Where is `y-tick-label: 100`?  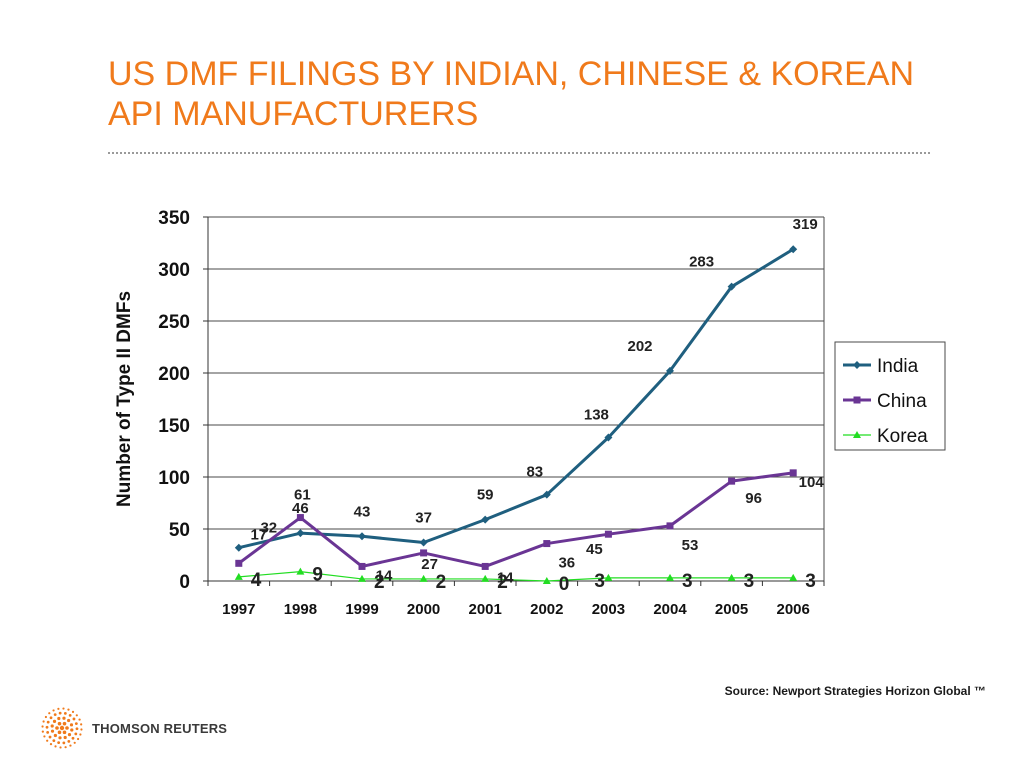 y-tick-label: 100 is located at coordinates (174, 478).